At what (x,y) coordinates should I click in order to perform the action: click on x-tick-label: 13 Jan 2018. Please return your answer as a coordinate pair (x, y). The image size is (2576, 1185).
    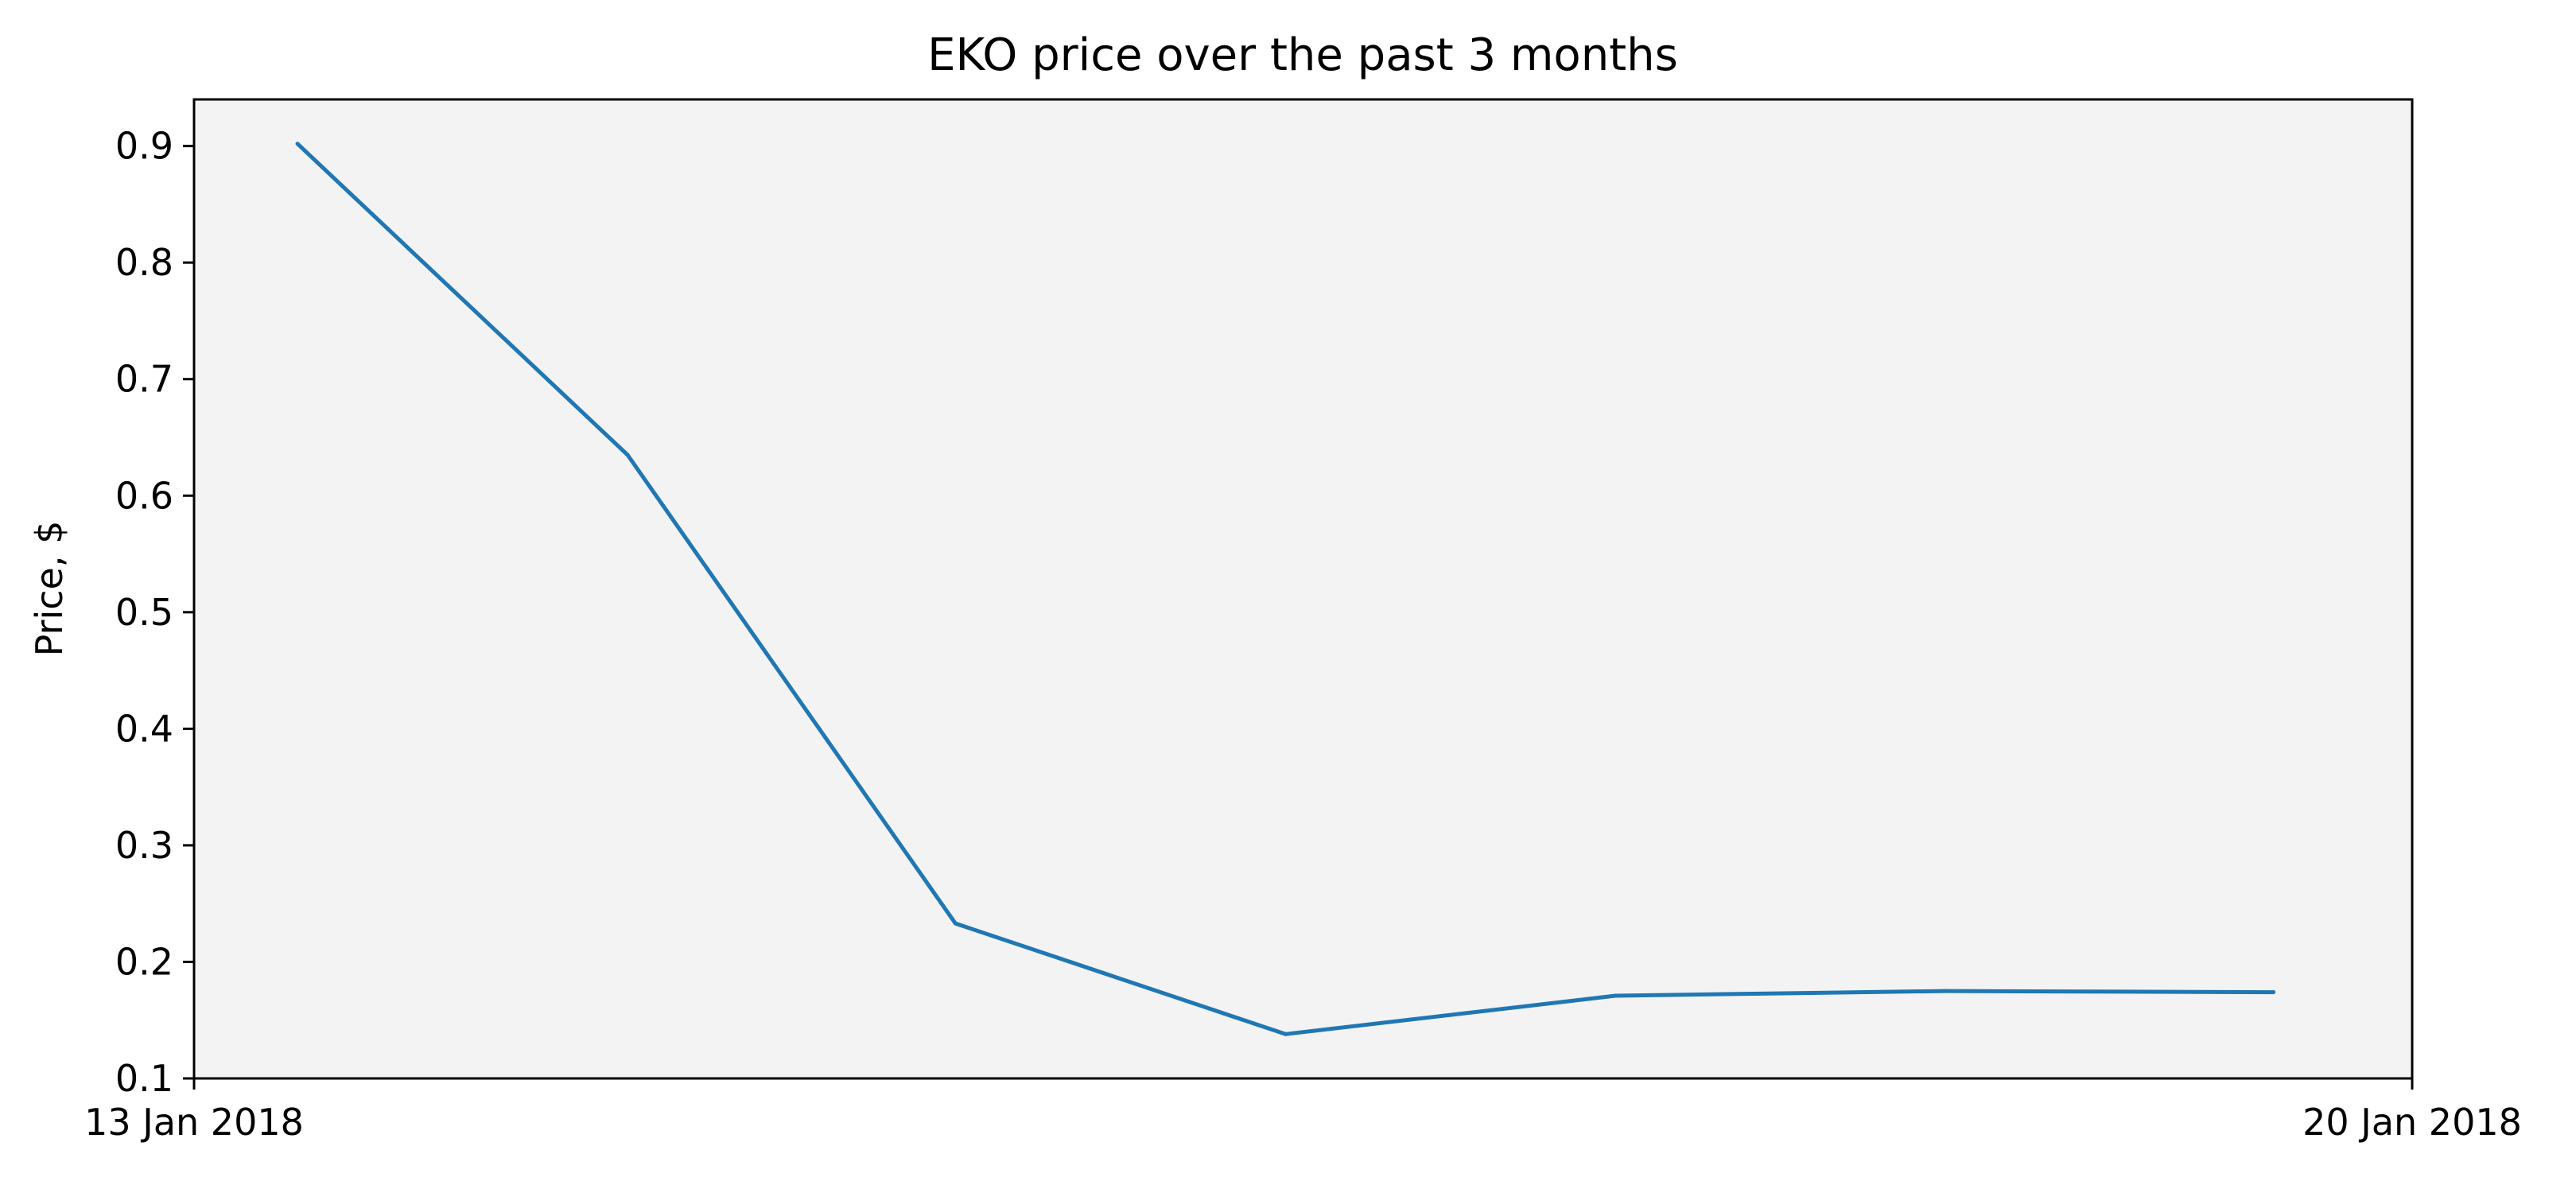
    Looking at the image, I should click on (194, 1122).